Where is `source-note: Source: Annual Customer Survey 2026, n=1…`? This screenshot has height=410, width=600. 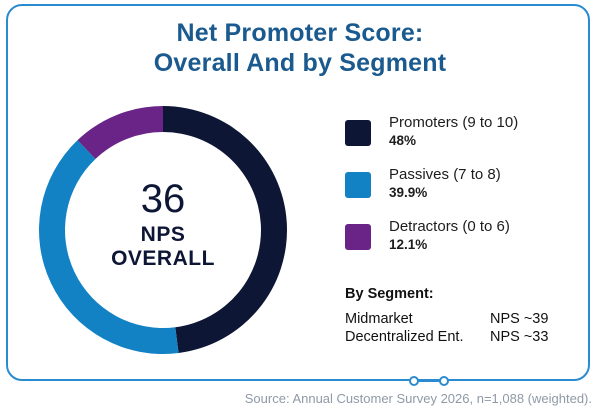 source-note: Source: Annual Customer Survey 2026, n=1… is located at coordinates (418, 398).